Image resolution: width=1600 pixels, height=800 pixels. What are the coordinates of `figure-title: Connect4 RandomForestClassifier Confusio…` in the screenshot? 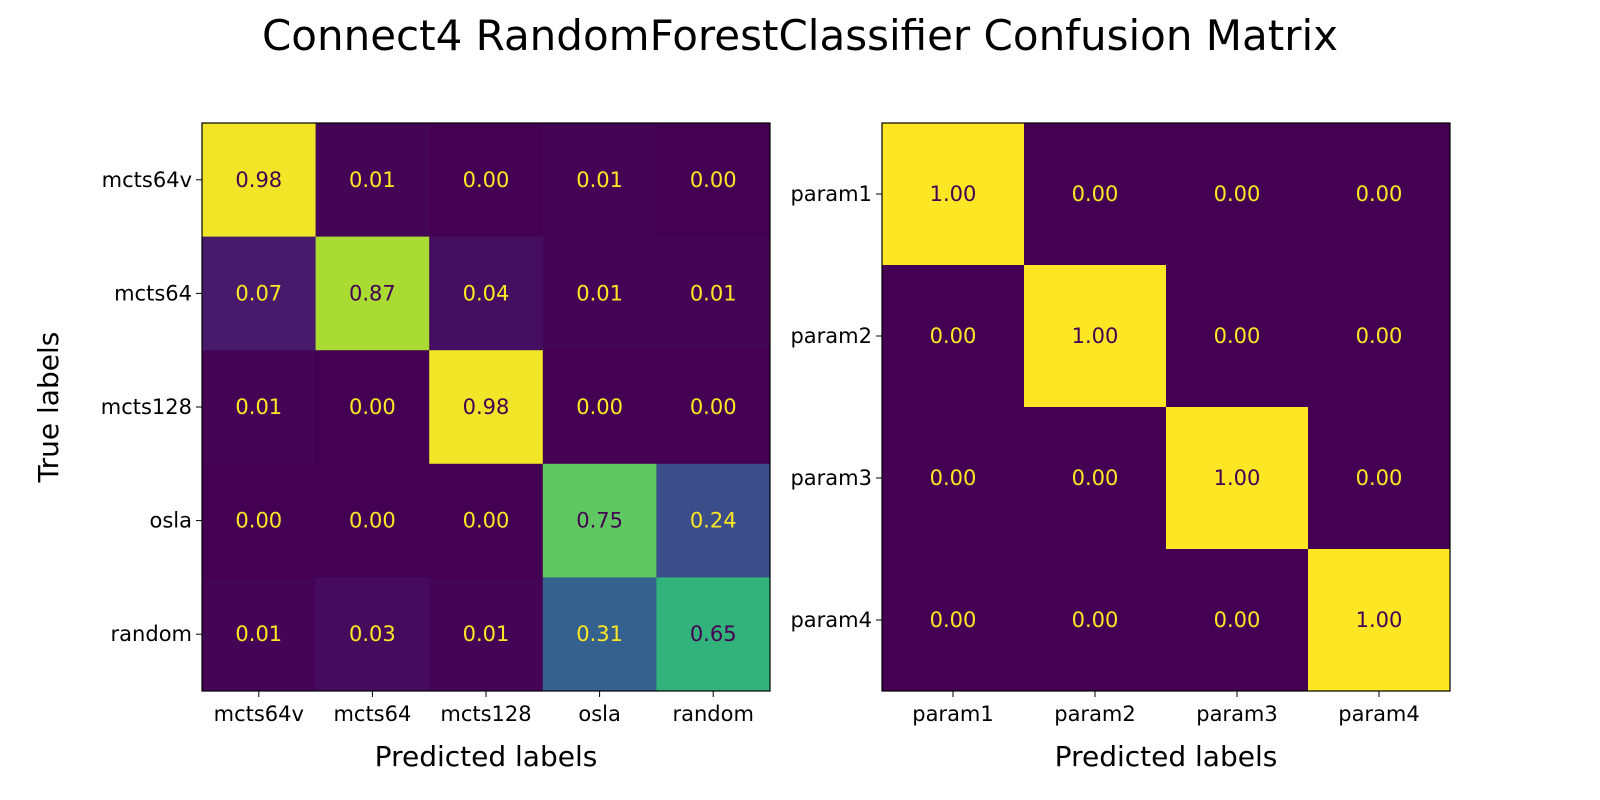 It's located at (800, 35).